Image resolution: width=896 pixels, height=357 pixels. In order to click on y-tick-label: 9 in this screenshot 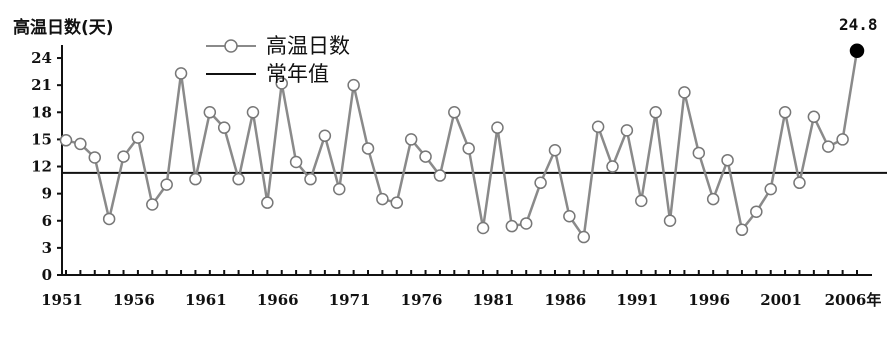, I will do `click(47, 194)`.